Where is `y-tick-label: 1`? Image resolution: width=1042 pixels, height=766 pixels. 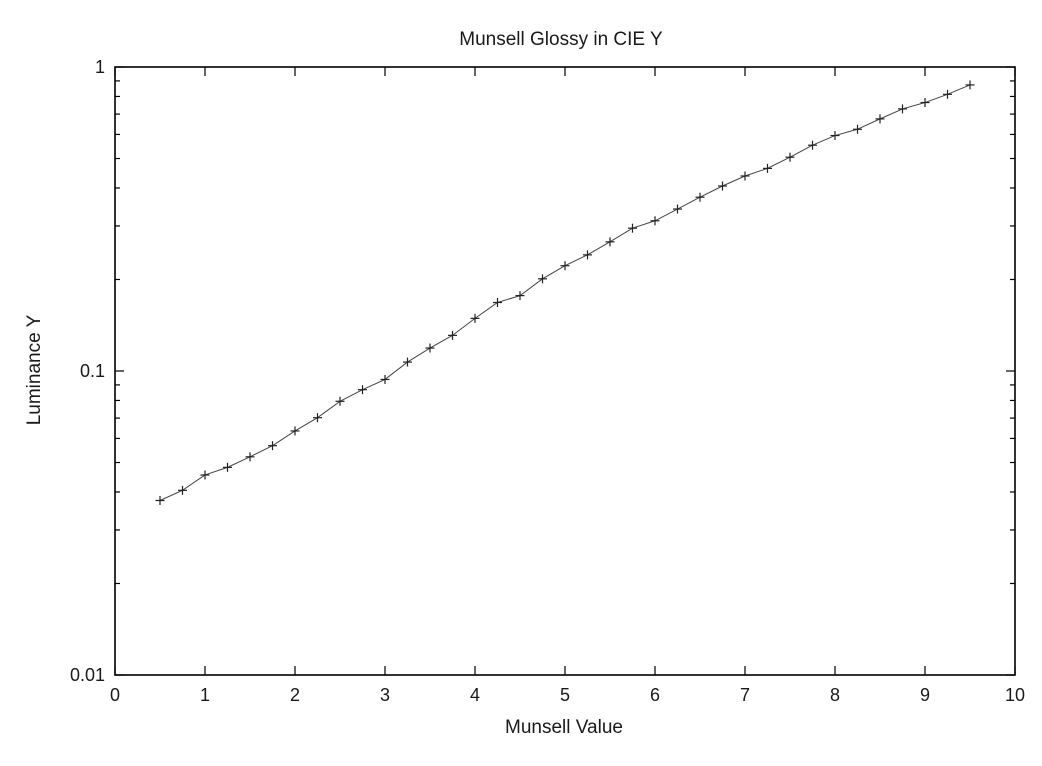
y-tick-label: 1 is located at coordinates (100, 67).